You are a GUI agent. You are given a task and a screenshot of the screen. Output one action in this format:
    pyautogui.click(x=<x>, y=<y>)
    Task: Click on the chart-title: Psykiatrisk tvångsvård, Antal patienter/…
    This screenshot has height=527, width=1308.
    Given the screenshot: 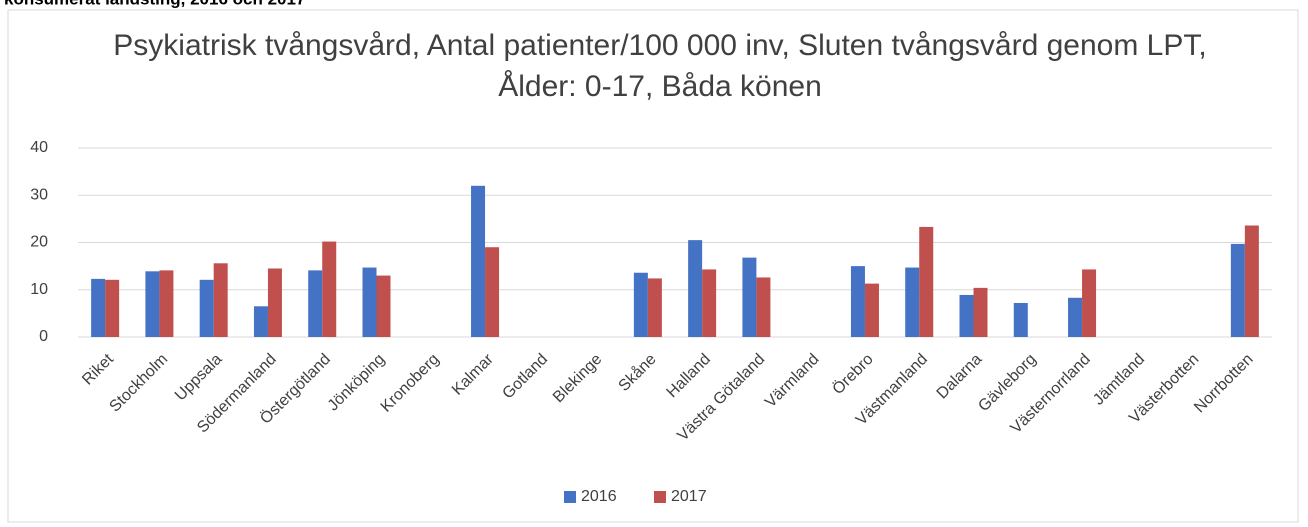 What is the action you would take?
    pyautogui.click(x=659, y=45)
    